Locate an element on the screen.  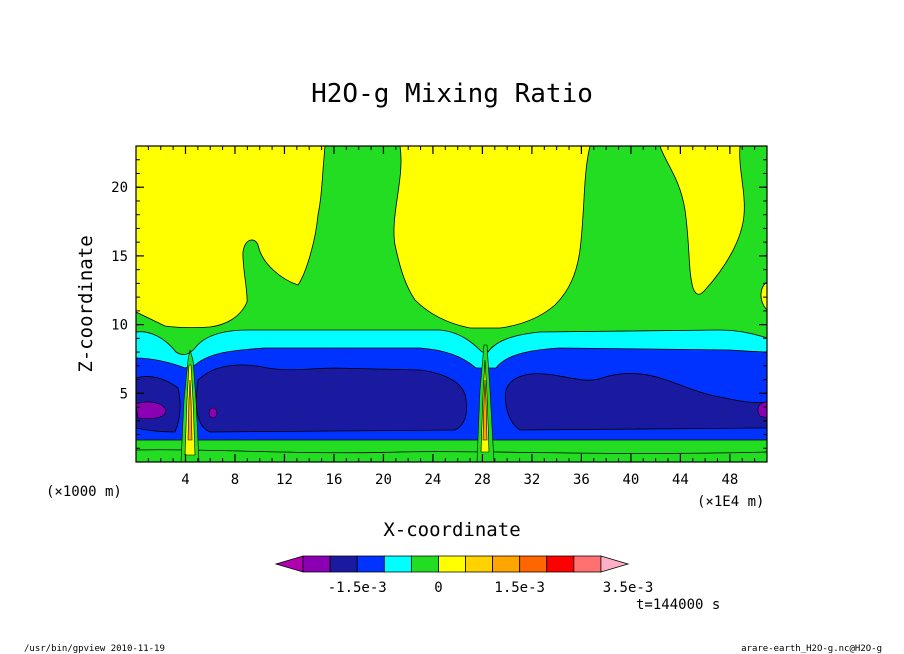
green-bottom-regions is located at coordinates (451, 455).